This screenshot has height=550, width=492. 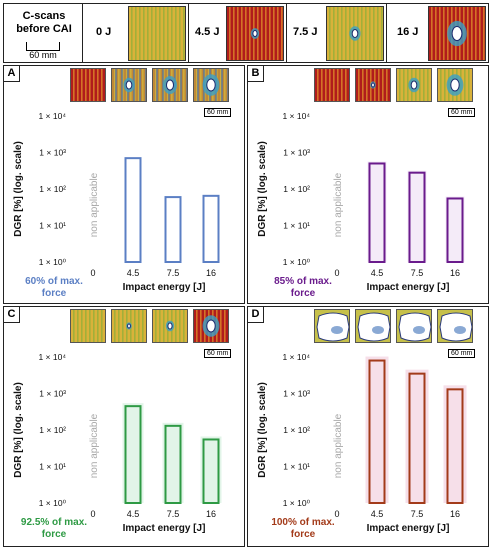 What do you see at coordinates (12, 315) in the screenshot?
I see `panel-letter: C` at bounding box center [12, 315].